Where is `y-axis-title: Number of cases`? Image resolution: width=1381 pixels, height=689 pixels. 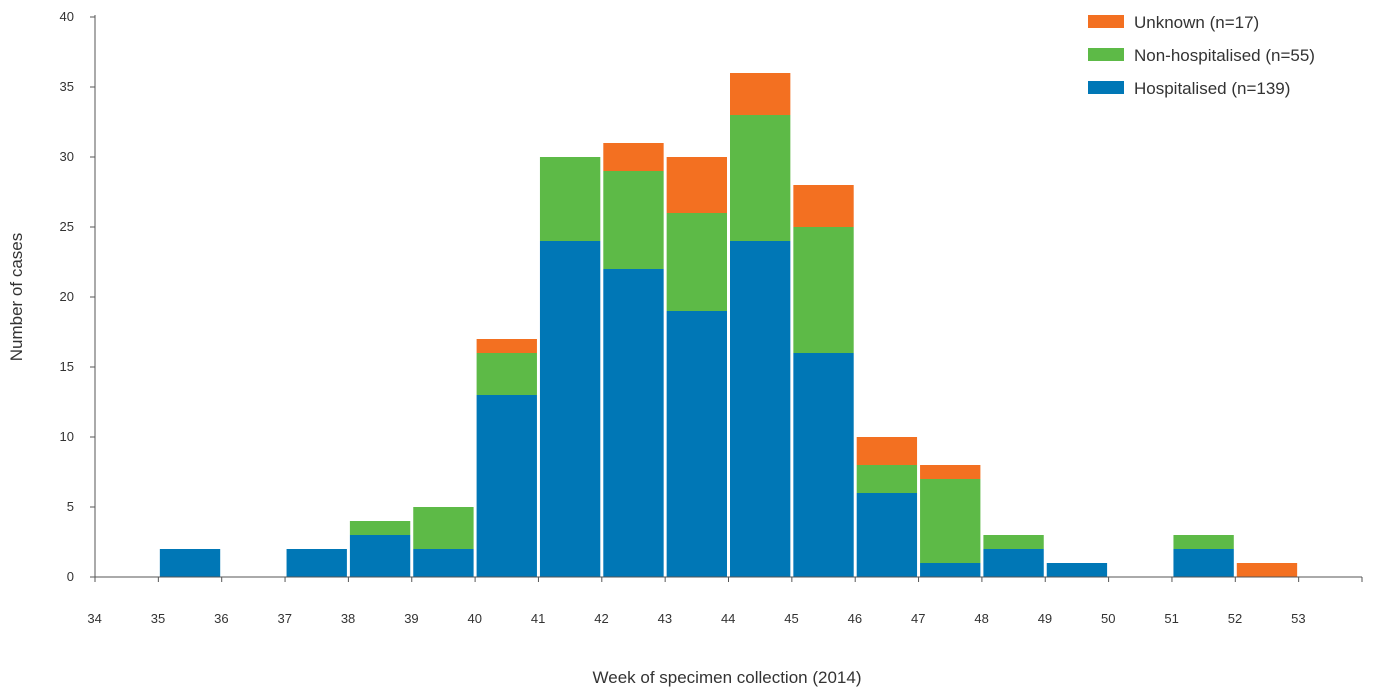 y-axis-title: Number of cases is located at coordinates (16, 297).